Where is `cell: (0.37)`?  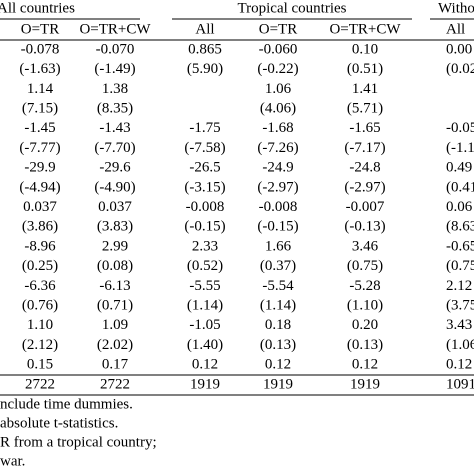 cell: (0.37) is located at coordinates (278, 266).